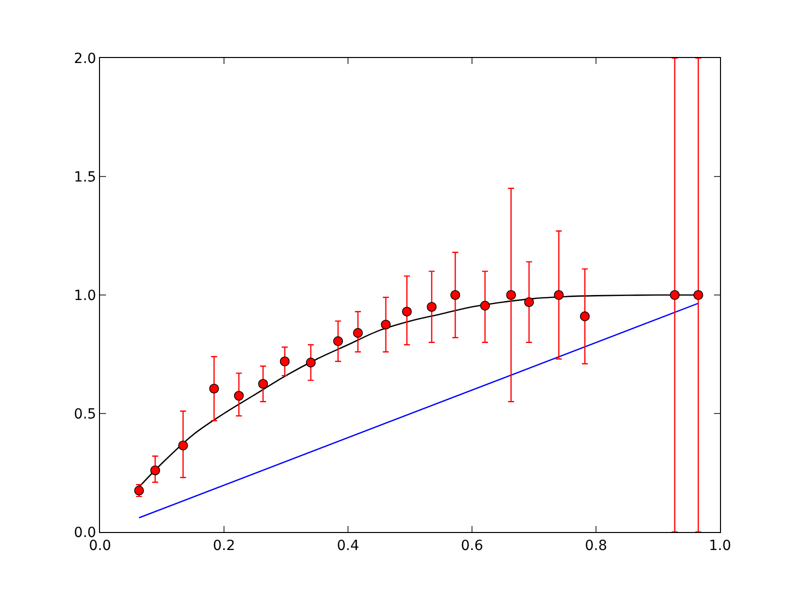  What do you see at coordinates (85, 177) in the screenshot?
I see `y-tick-label: 1.5` at bounding box center [85, 177].